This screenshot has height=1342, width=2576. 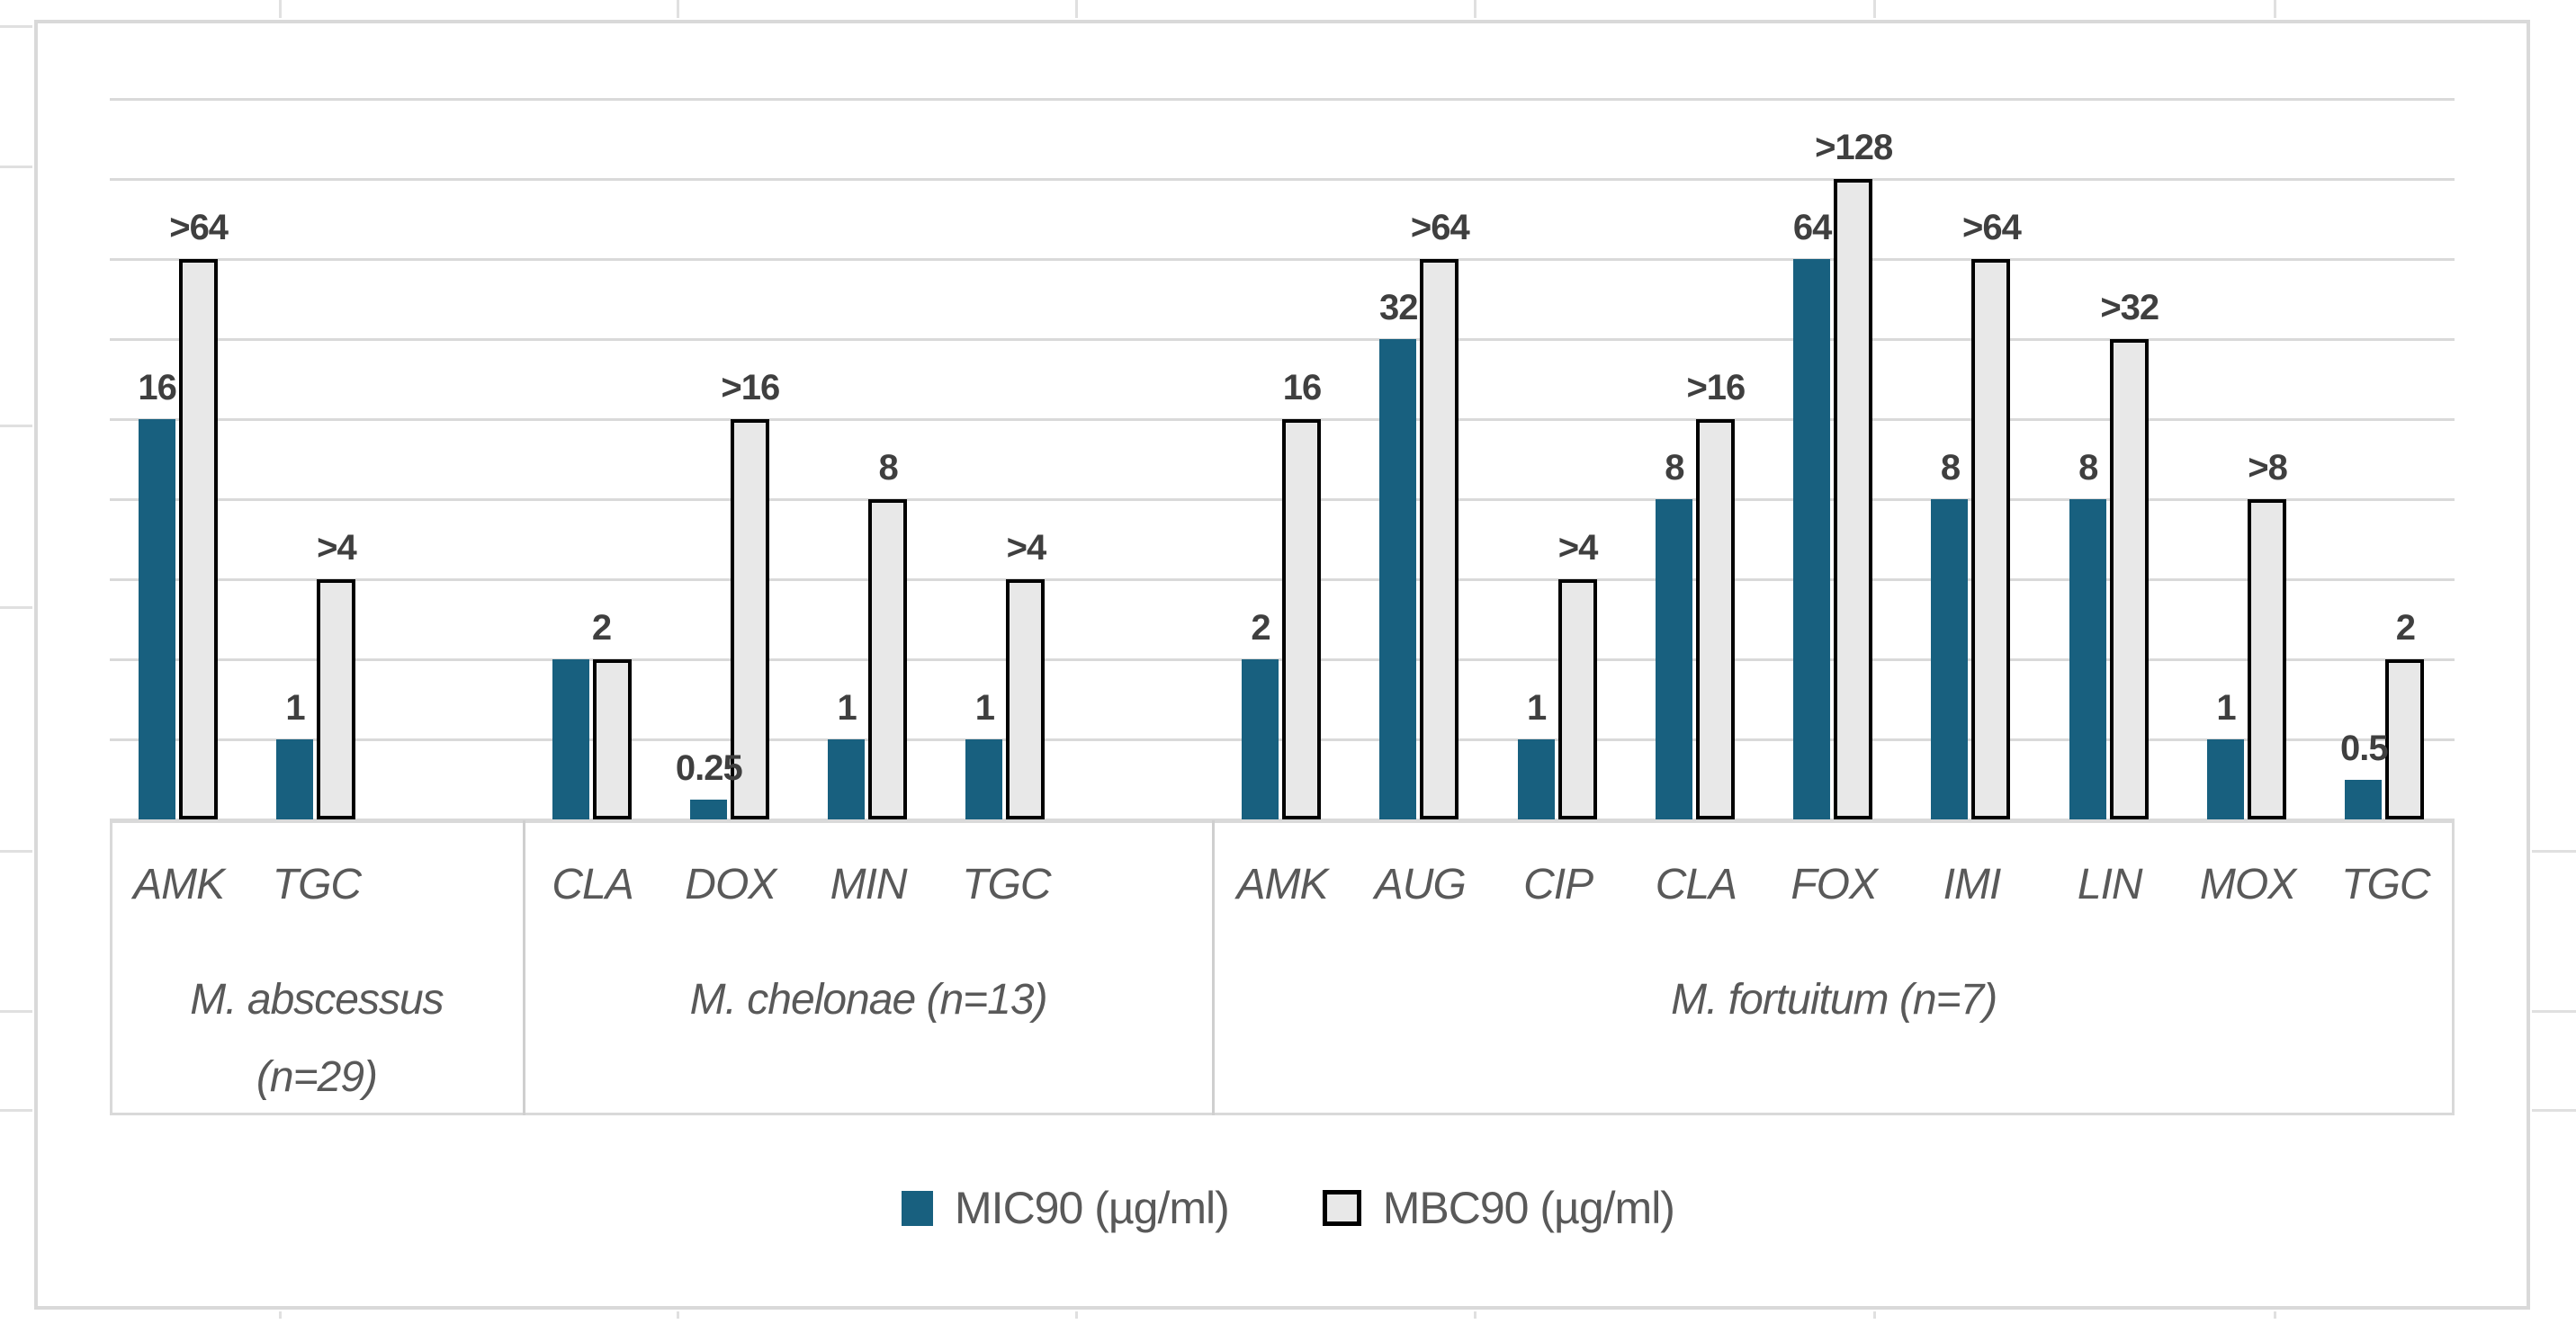 I want to click on mic-value-label: 0.5, so click(x=2365, y=748).